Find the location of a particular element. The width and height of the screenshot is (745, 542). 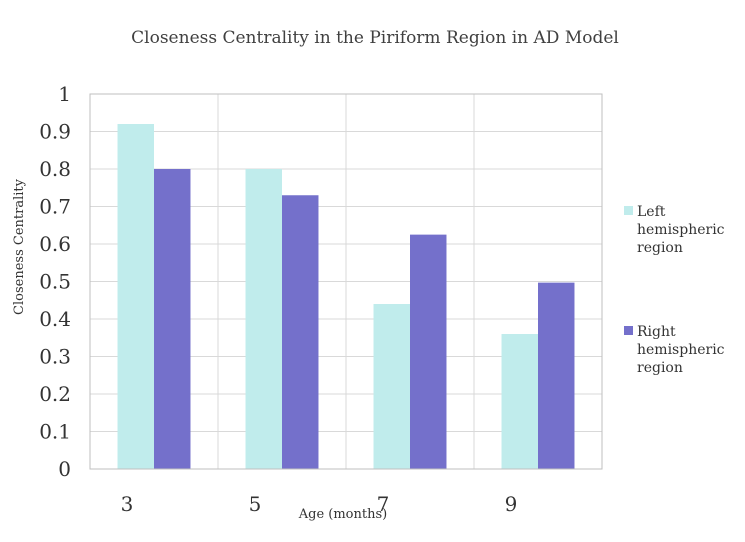

y-tick-label: 0.6 is located at coordinates (55, 244).